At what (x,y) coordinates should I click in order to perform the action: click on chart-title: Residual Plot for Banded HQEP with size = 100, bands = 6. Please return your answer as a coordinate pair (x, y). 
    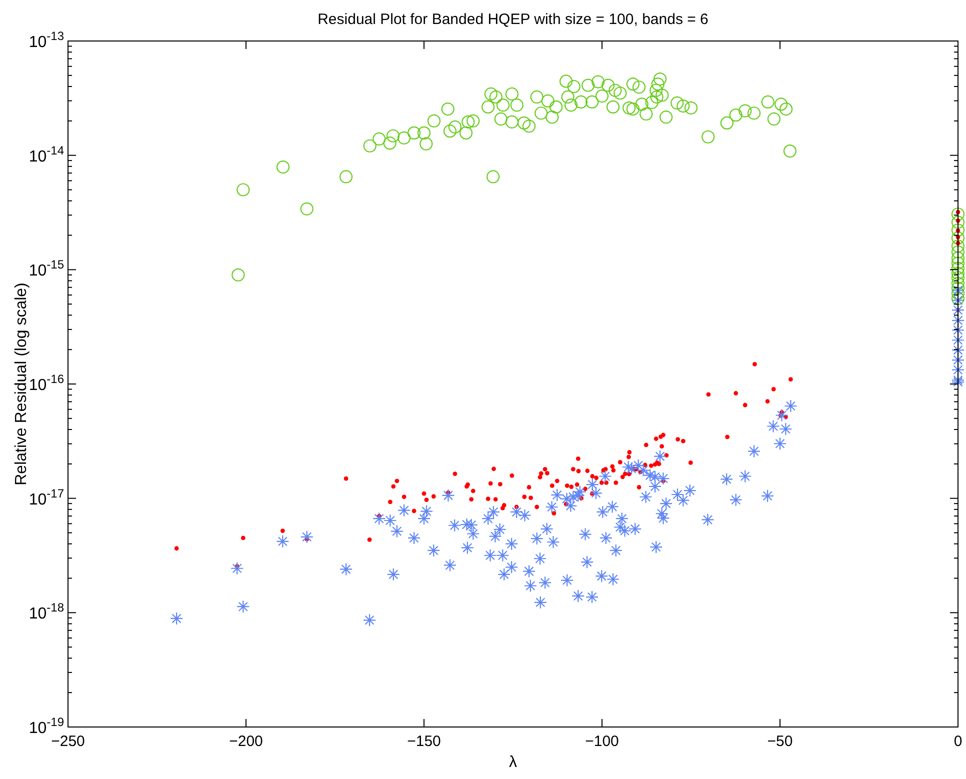
    Looking at the image, I should click on (513, 19).